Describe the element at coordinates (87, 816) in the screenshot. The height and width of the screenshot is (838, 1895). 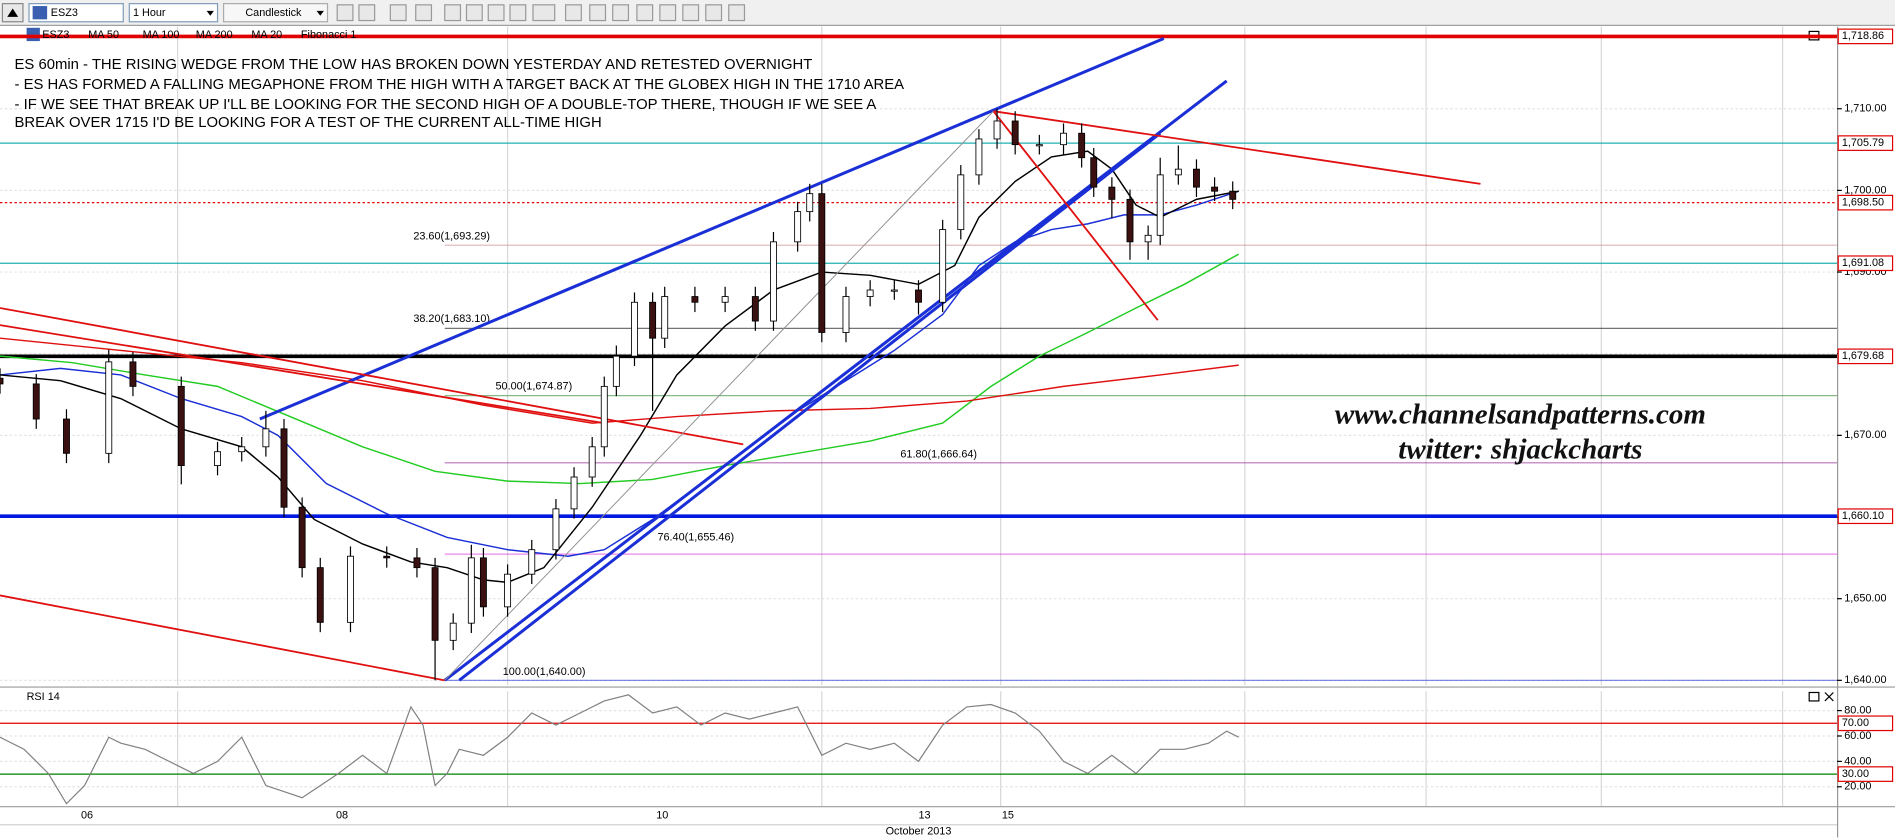
I see `x-tick-label: 06` at that location.